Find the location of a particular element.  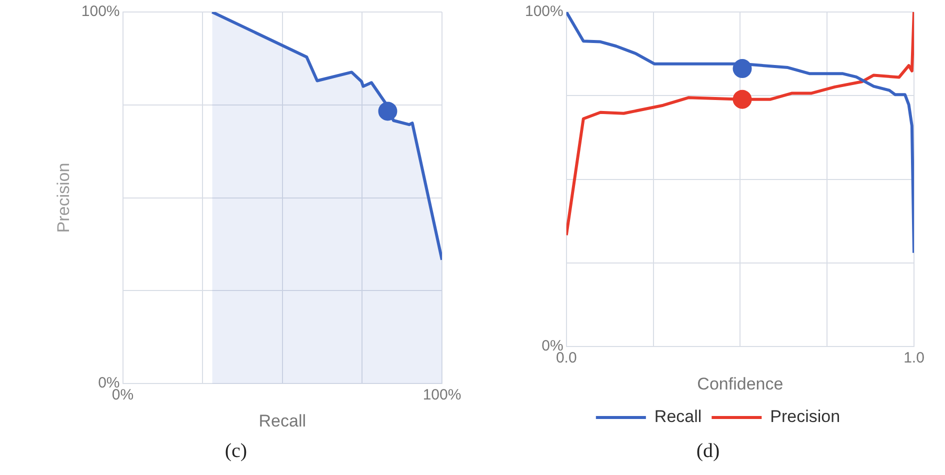

y-axis-title: Precision is located at coordinates (63, 197).